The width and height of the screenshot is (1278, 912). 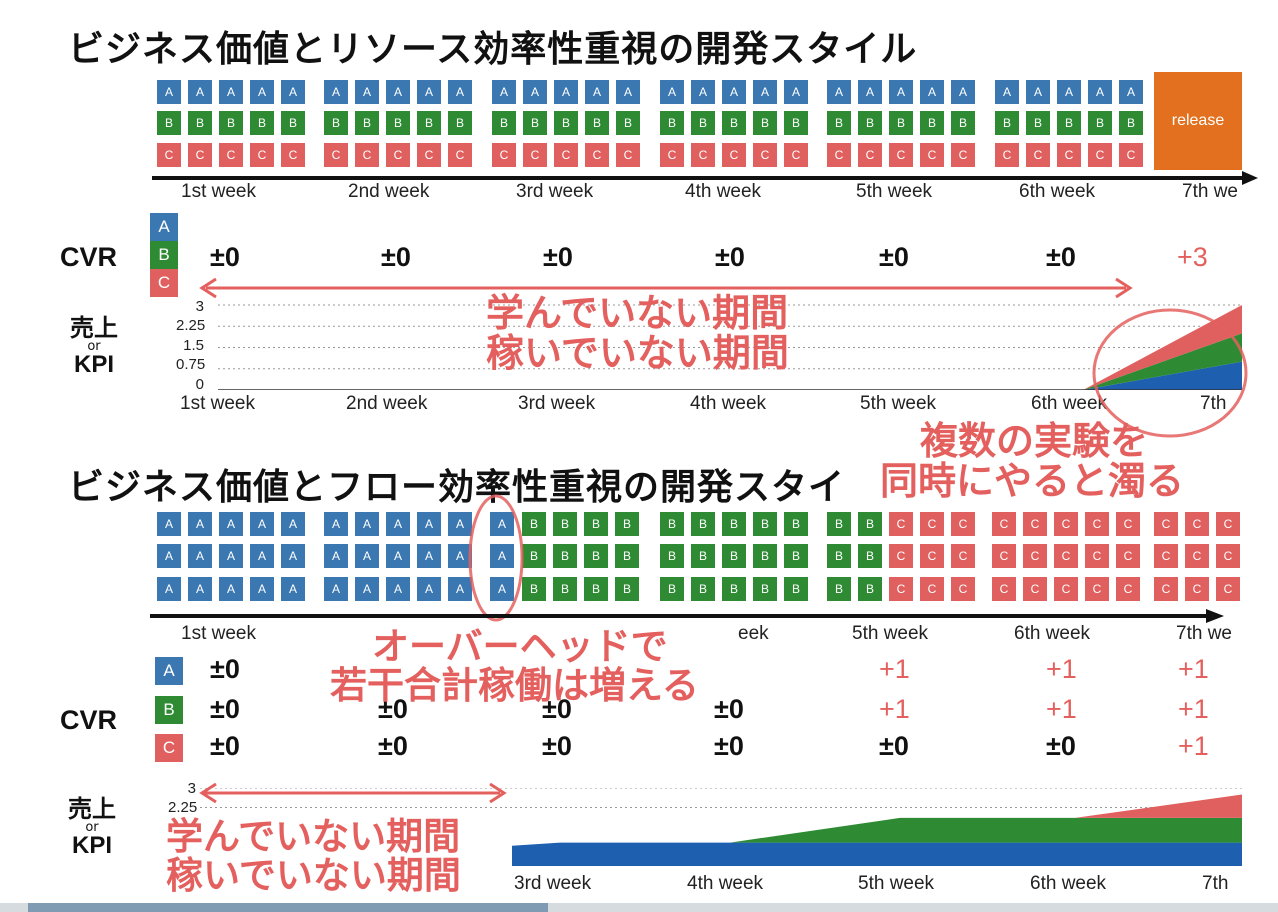 What do you see at coordinates (1210, 191) in the screenshot?
I see `top-week-7: 7th we` at bounding box center [1210, 191].